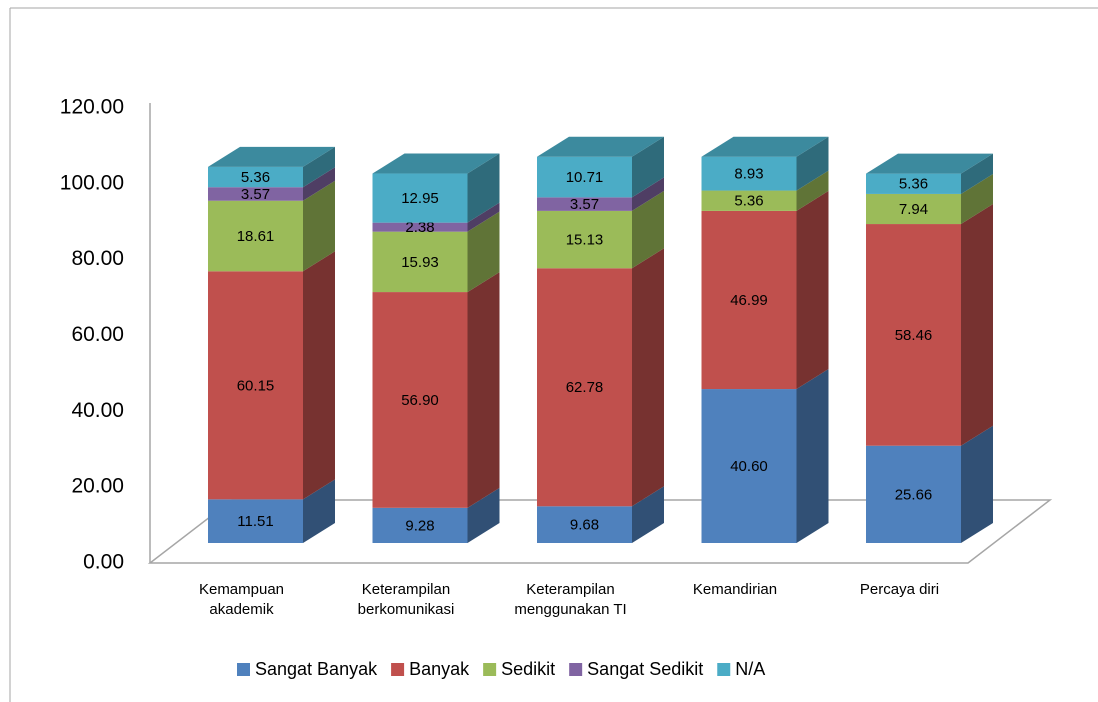 The width and height of the screenshot is (1098, 702). Describe the element at coordinates (103, 562) in the screenshot. I see `y-tick-label: 0.00` at that location.